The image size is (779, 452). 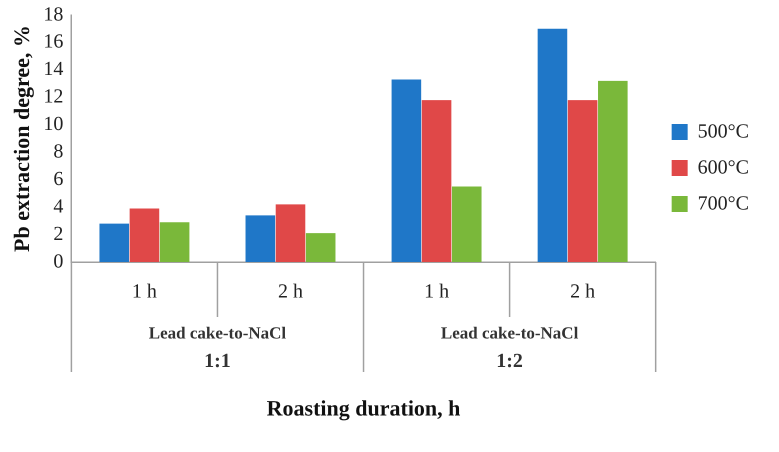 What do you see at coordinates (58, 233) in the screenshot?
I see `y-tick-label: 2` at bounding box center [58, 233].